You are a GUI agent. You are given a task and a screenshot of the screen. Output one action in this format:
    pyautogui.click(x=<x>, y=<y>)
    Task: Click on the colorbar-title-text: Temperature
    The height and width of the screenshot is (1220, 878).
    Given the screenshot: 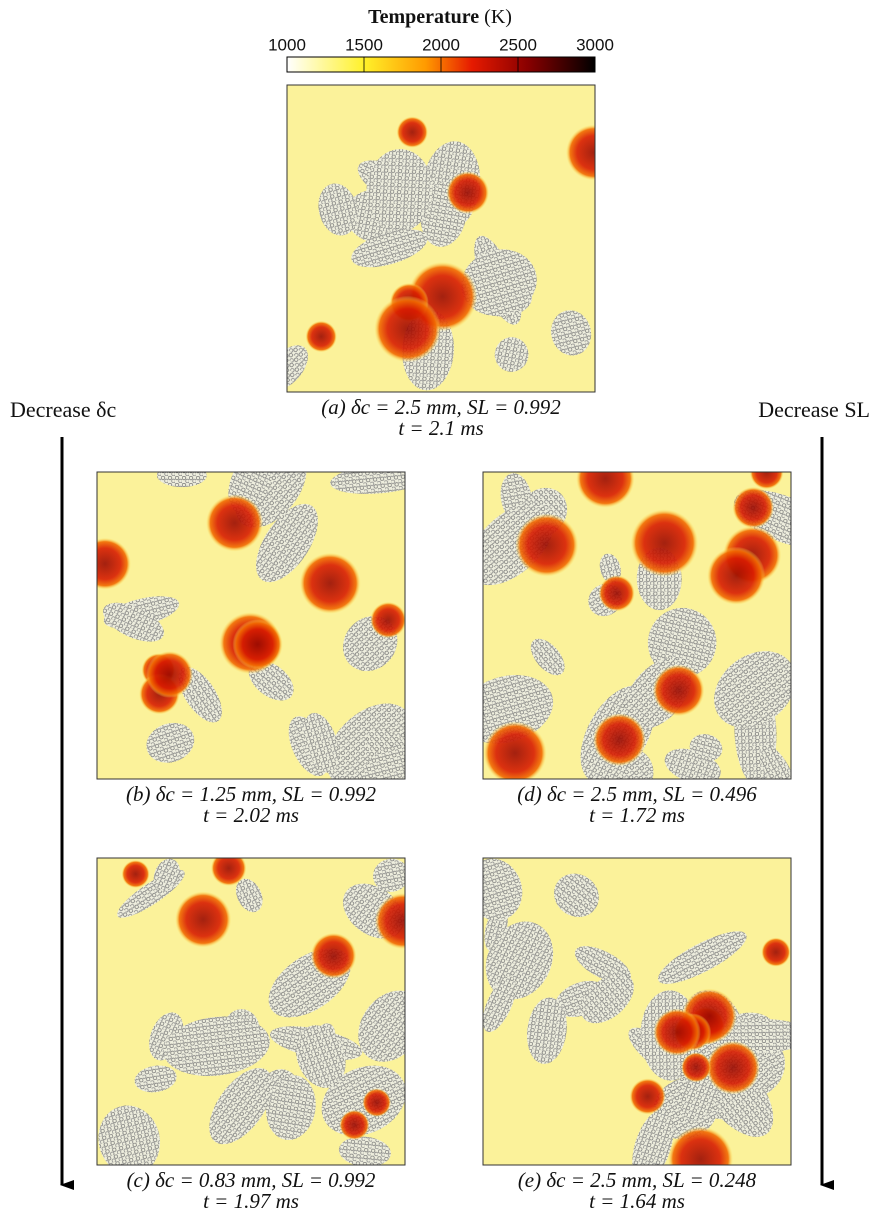 What is the action you would take?
    pyautogui.click(x=423, y=17)
    